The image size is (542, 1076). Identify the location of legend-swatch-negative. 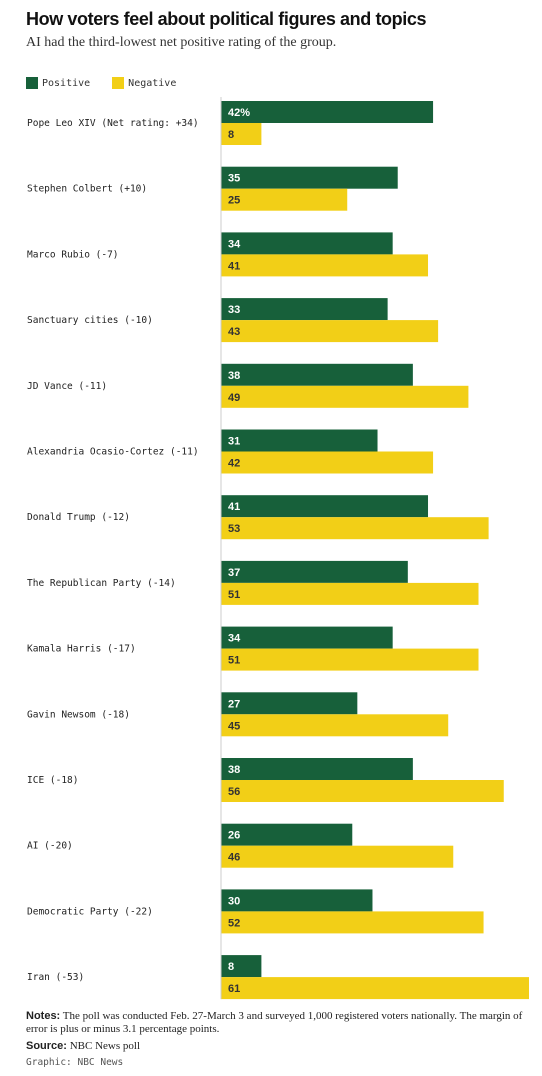
(118, 83).